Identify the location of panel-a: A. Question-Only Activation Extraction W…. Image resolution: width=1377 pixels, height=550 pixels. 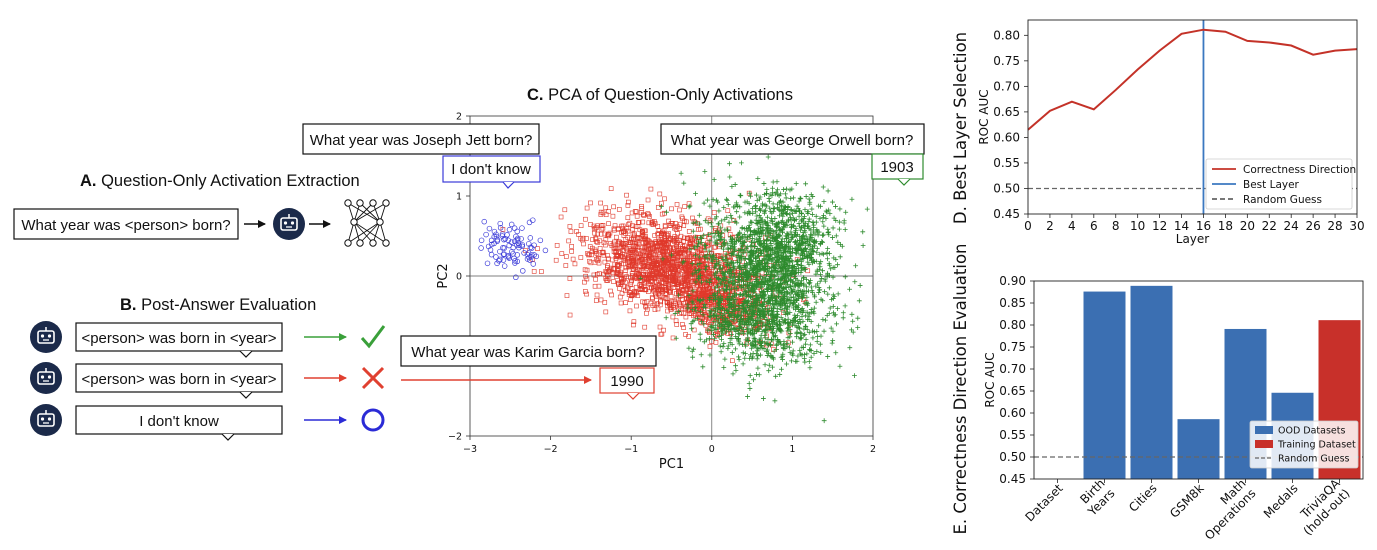
(201, 209).